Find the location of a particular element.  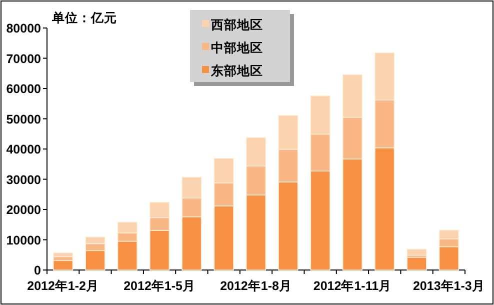

y-tick-label: 0 is located at coordinates (38, 271).